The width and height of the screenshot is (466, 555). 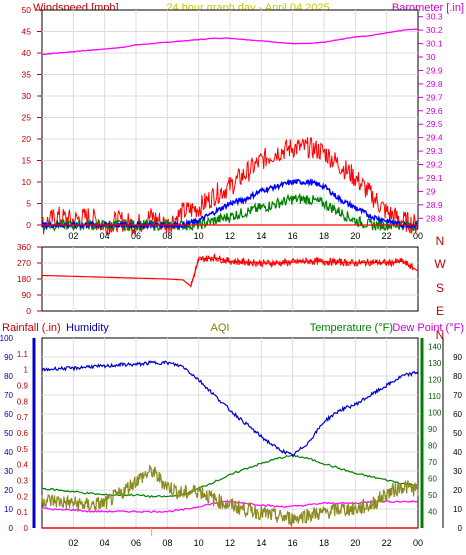 I want to click on right-tick-30: 30, so click(x=457, y=471).